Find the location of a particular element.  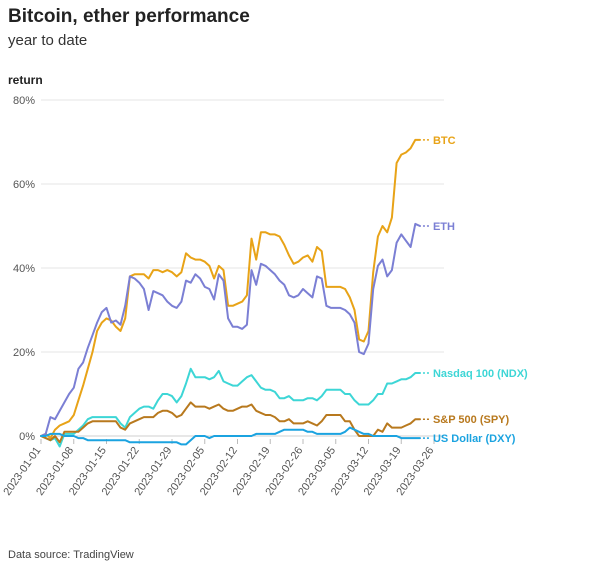

y-tick-label: 20% is located at coordinates (24, 353).